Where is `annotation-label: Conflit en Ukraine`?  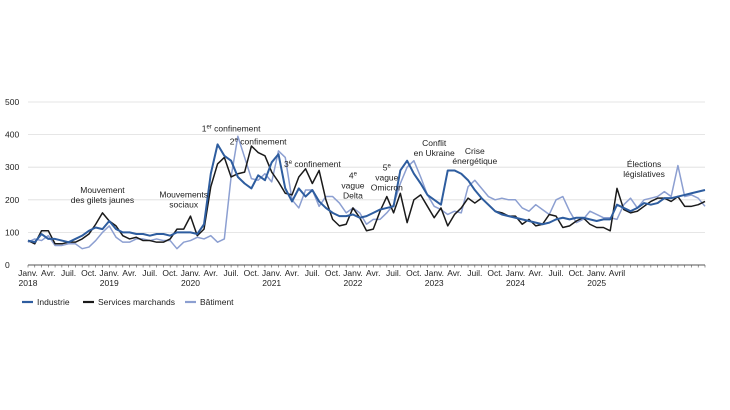
annotation-label: Conflit en Ukraine is located at coordinates (434, 148).